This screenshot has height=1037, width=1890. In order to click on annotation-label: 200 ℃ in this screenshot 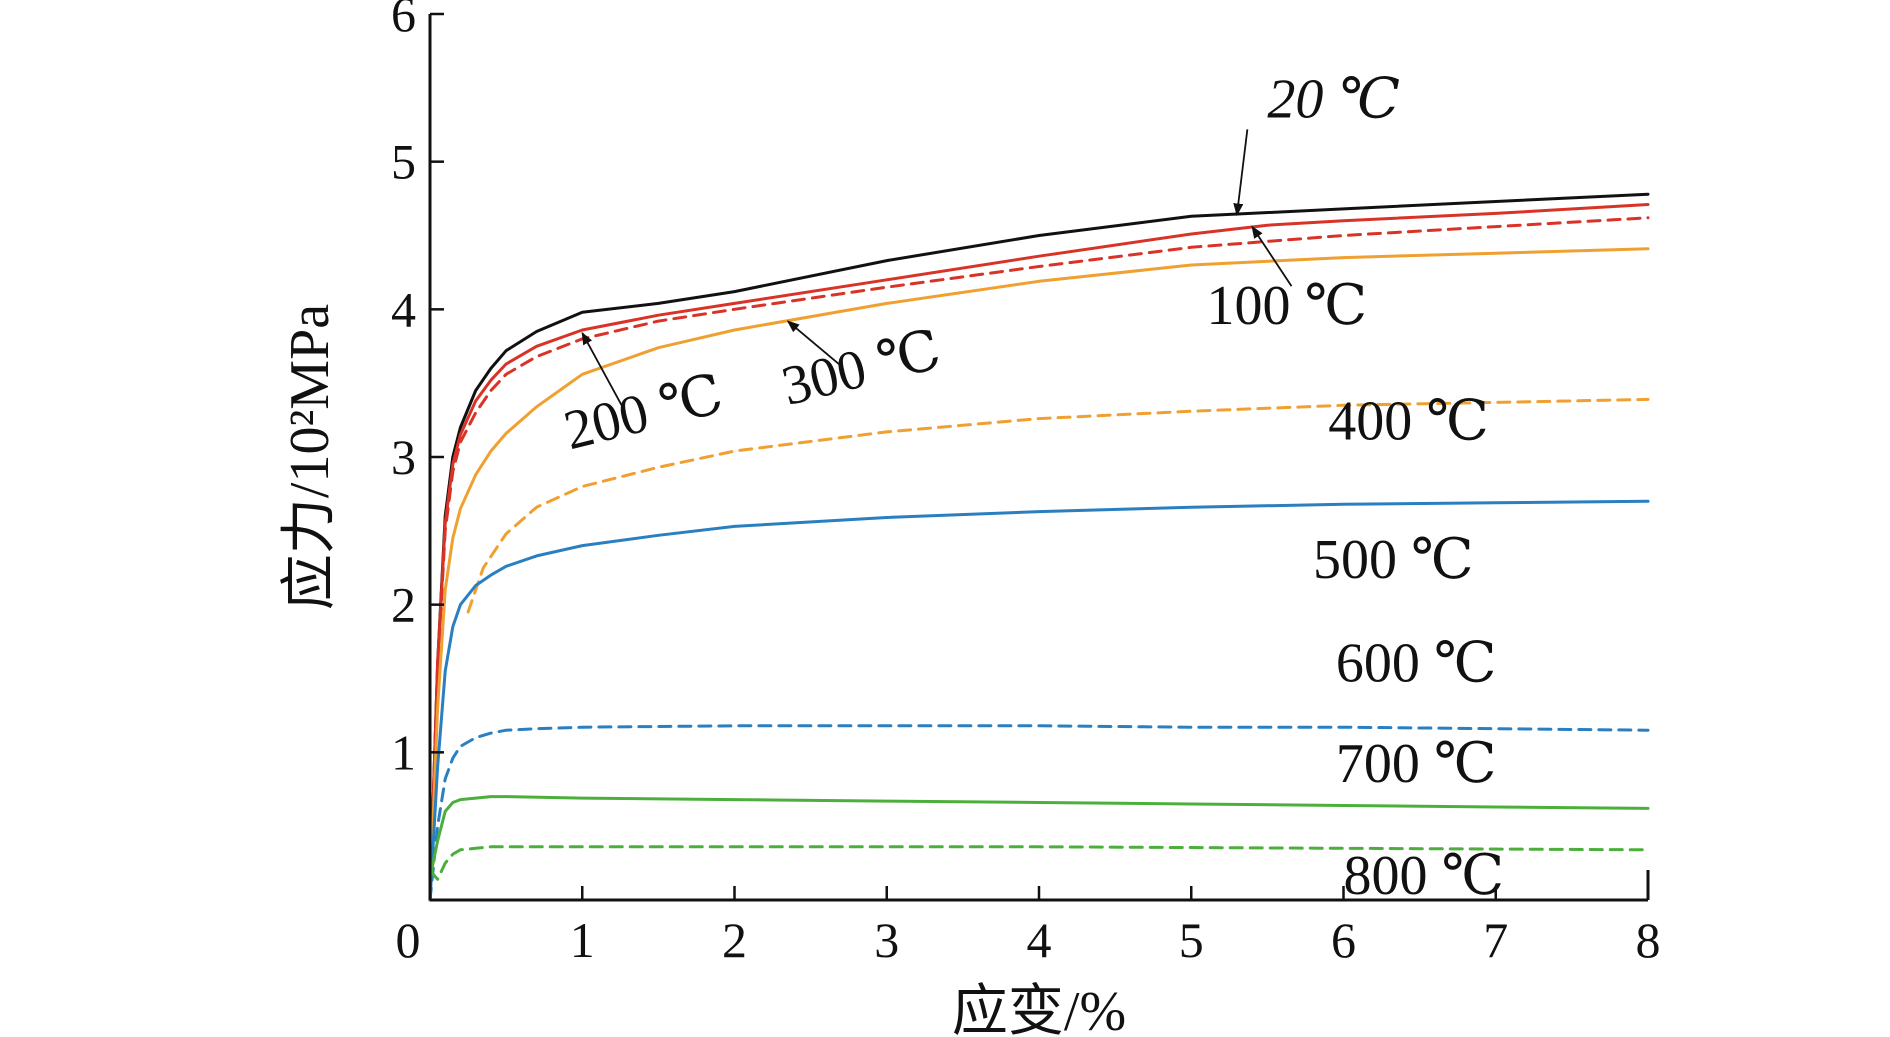, I will do `click(643, 412)`.